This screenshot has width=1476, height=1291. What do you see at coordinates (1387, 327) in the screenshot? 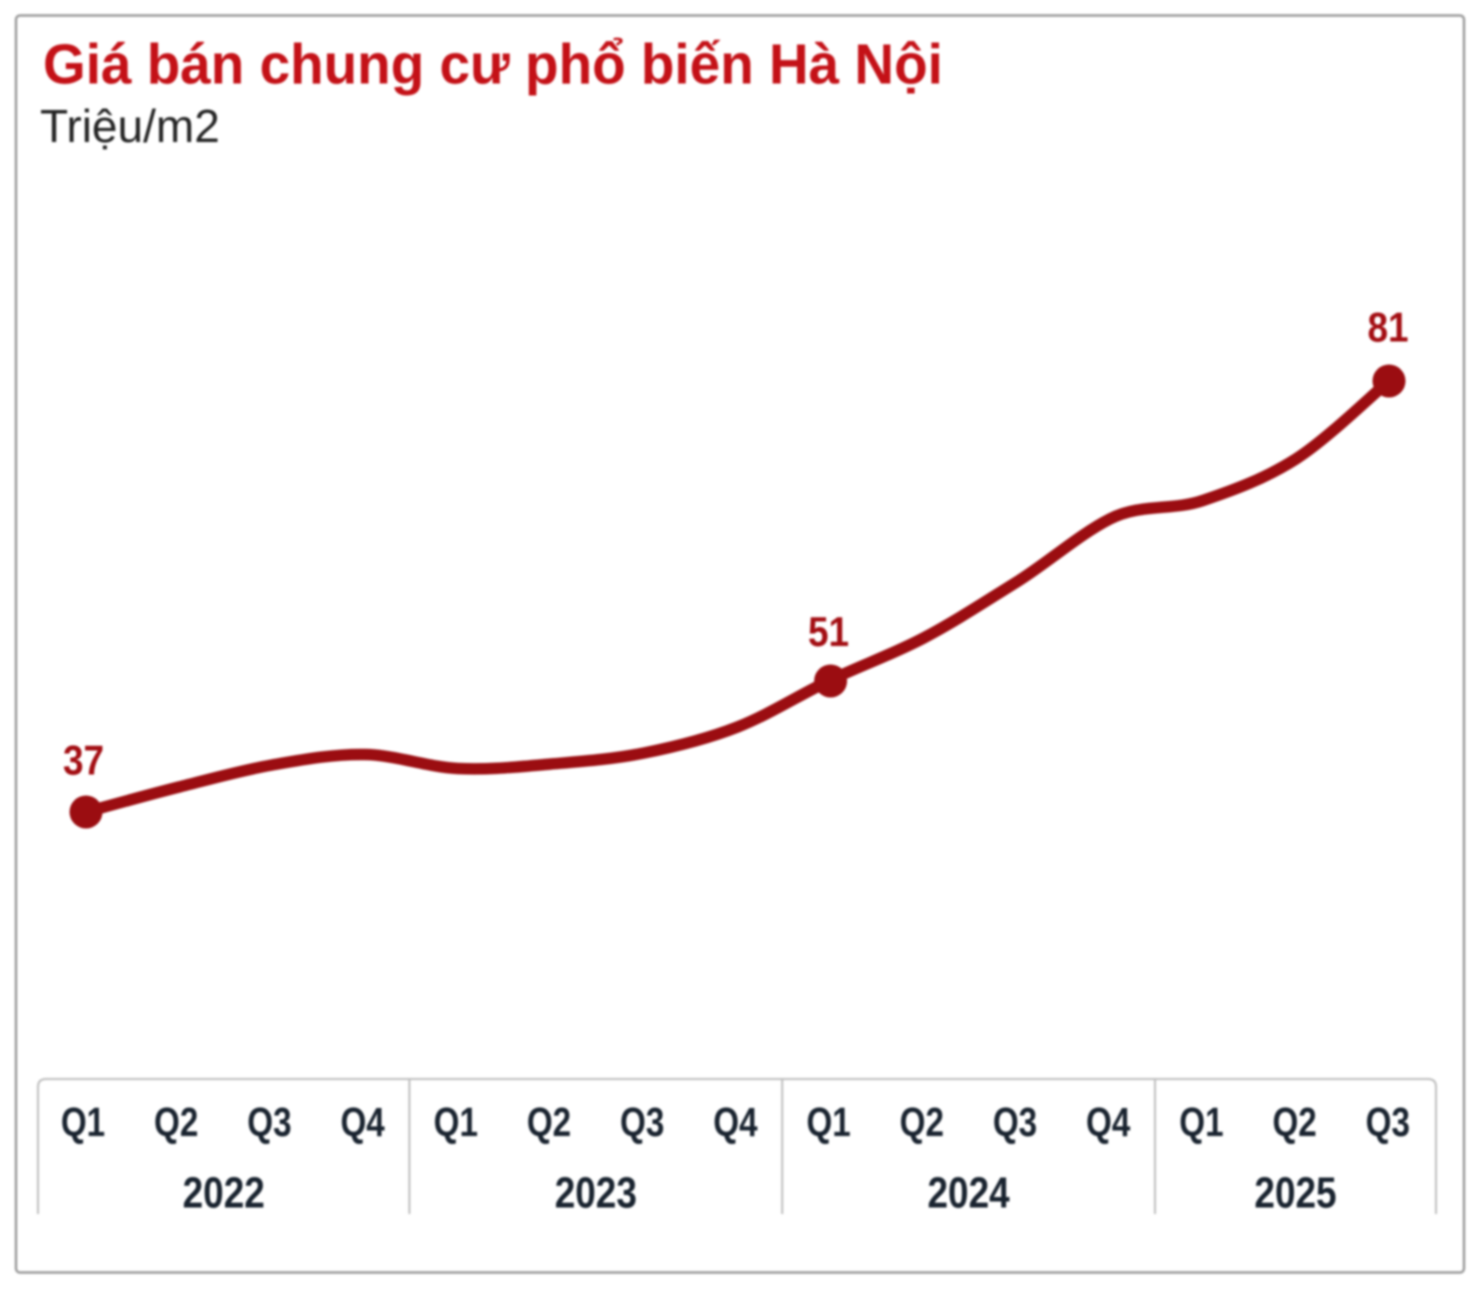
I see `svg-text: 81` at bounding box center [1387, 327].